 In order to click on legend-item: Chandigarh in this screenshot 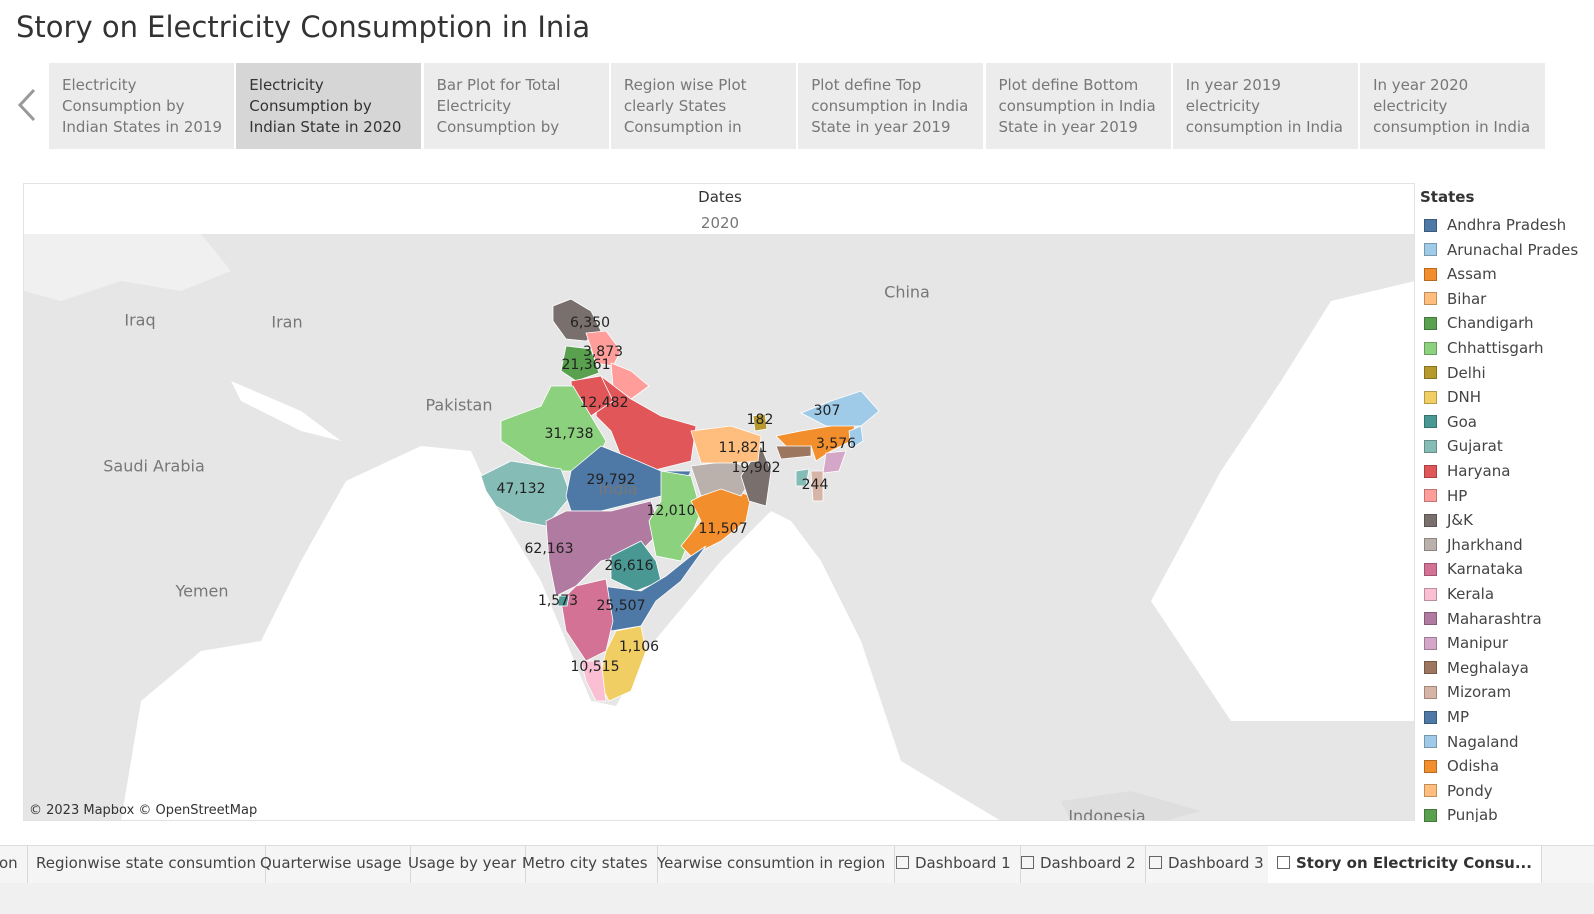, I will do `click(1479, 323)`.